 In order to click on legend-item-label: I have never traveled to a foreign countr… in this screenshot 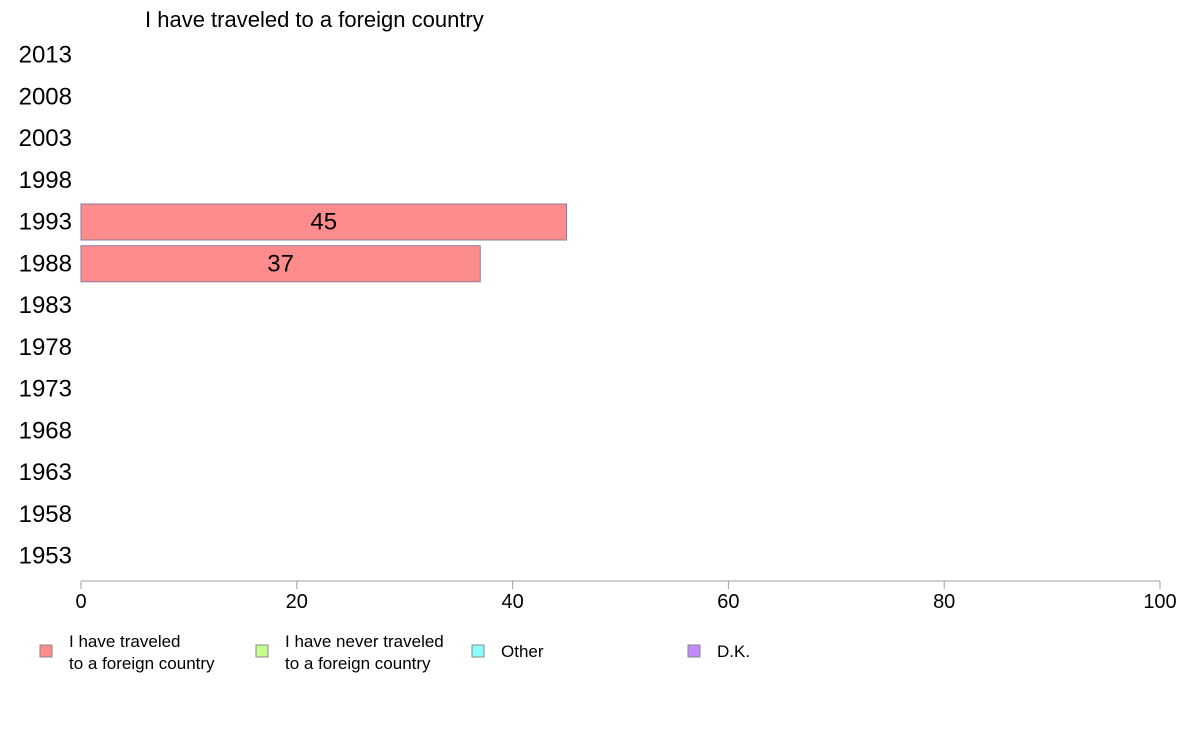, I will do `click(364, 652)`.